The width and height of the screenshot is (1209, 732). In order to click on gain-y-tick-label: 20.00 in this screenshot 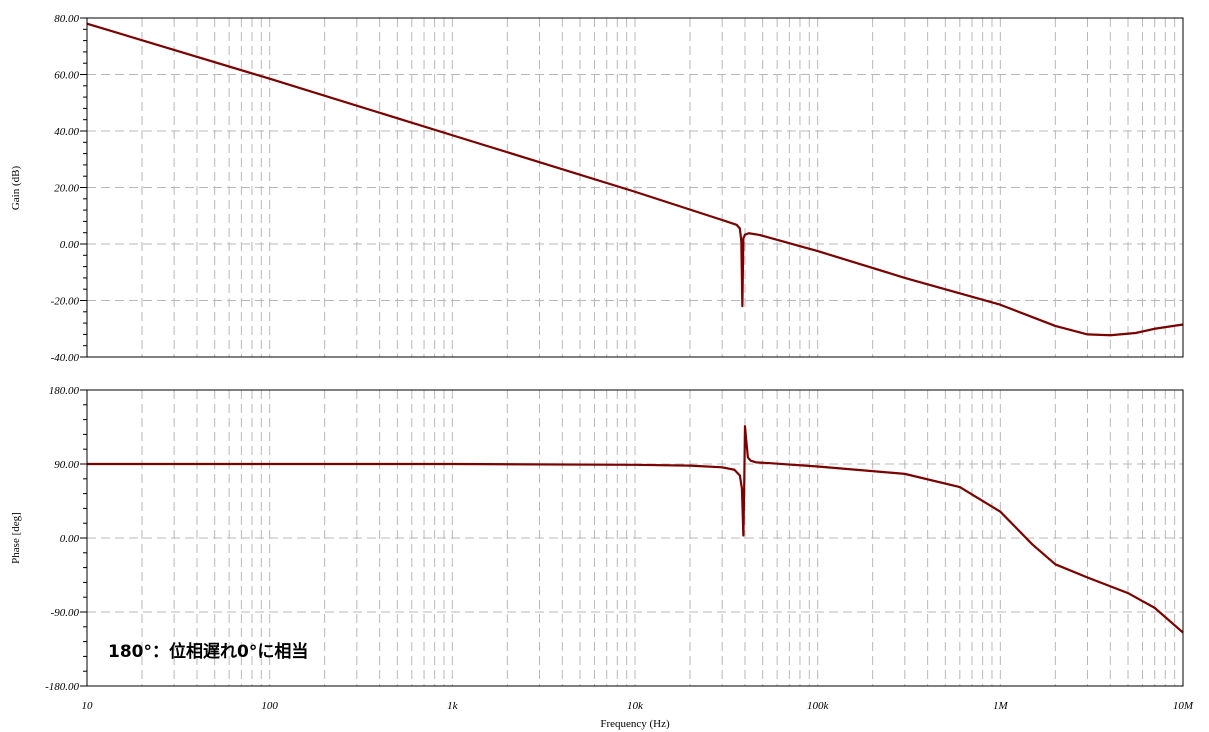, I will do `click(66, 189)`.